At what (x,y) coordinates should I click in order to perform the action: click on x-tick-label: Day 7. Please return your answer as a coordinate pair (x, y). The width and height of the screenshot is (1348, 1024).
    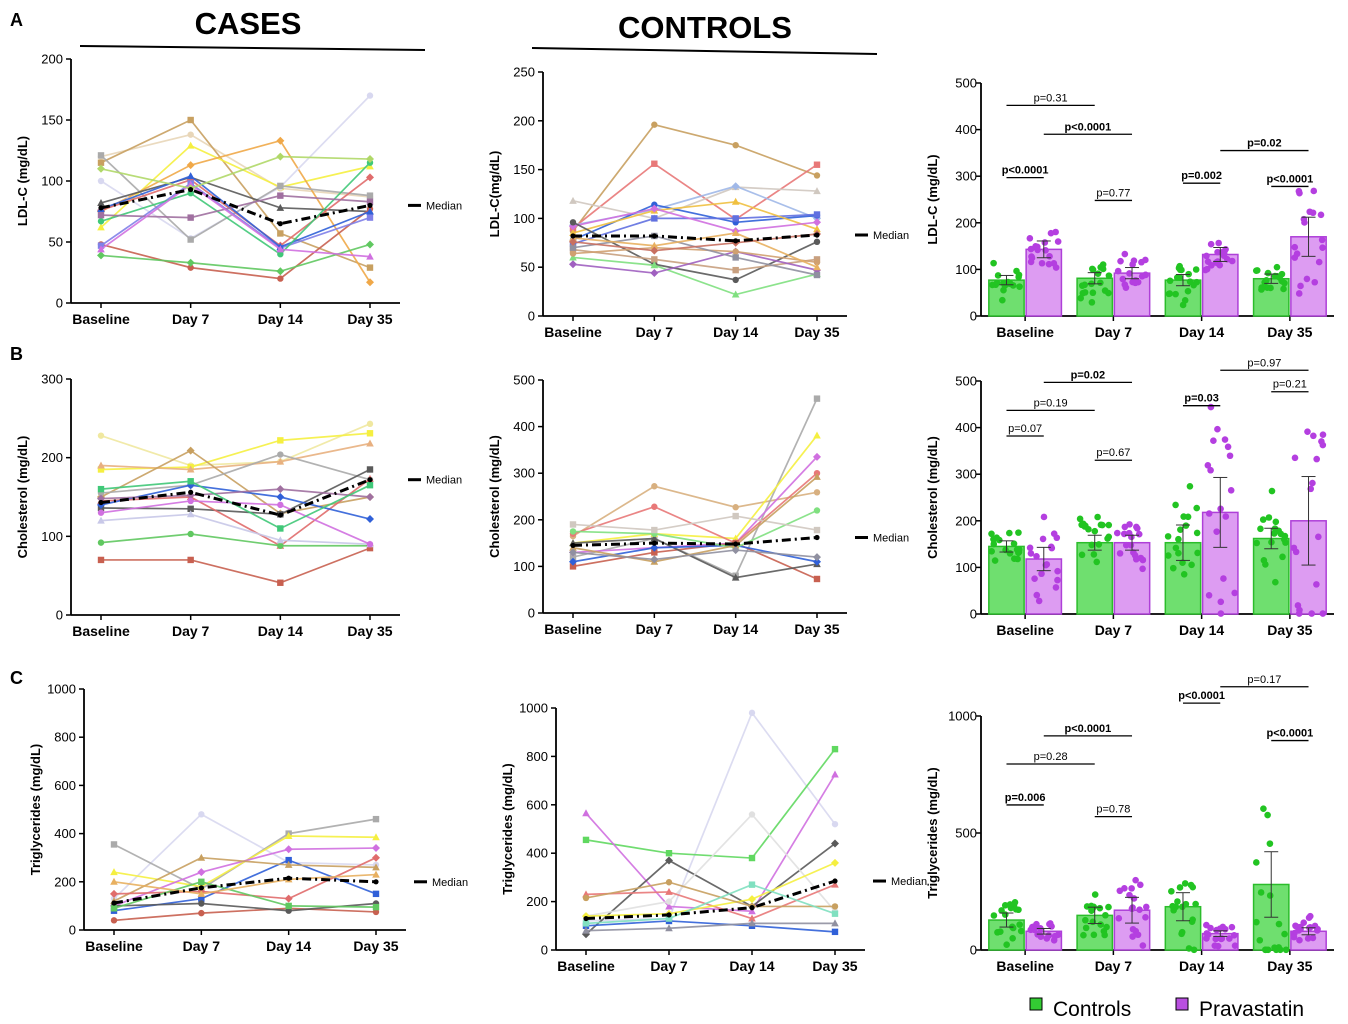
    Looking at the image, I should click on (1114, 630).